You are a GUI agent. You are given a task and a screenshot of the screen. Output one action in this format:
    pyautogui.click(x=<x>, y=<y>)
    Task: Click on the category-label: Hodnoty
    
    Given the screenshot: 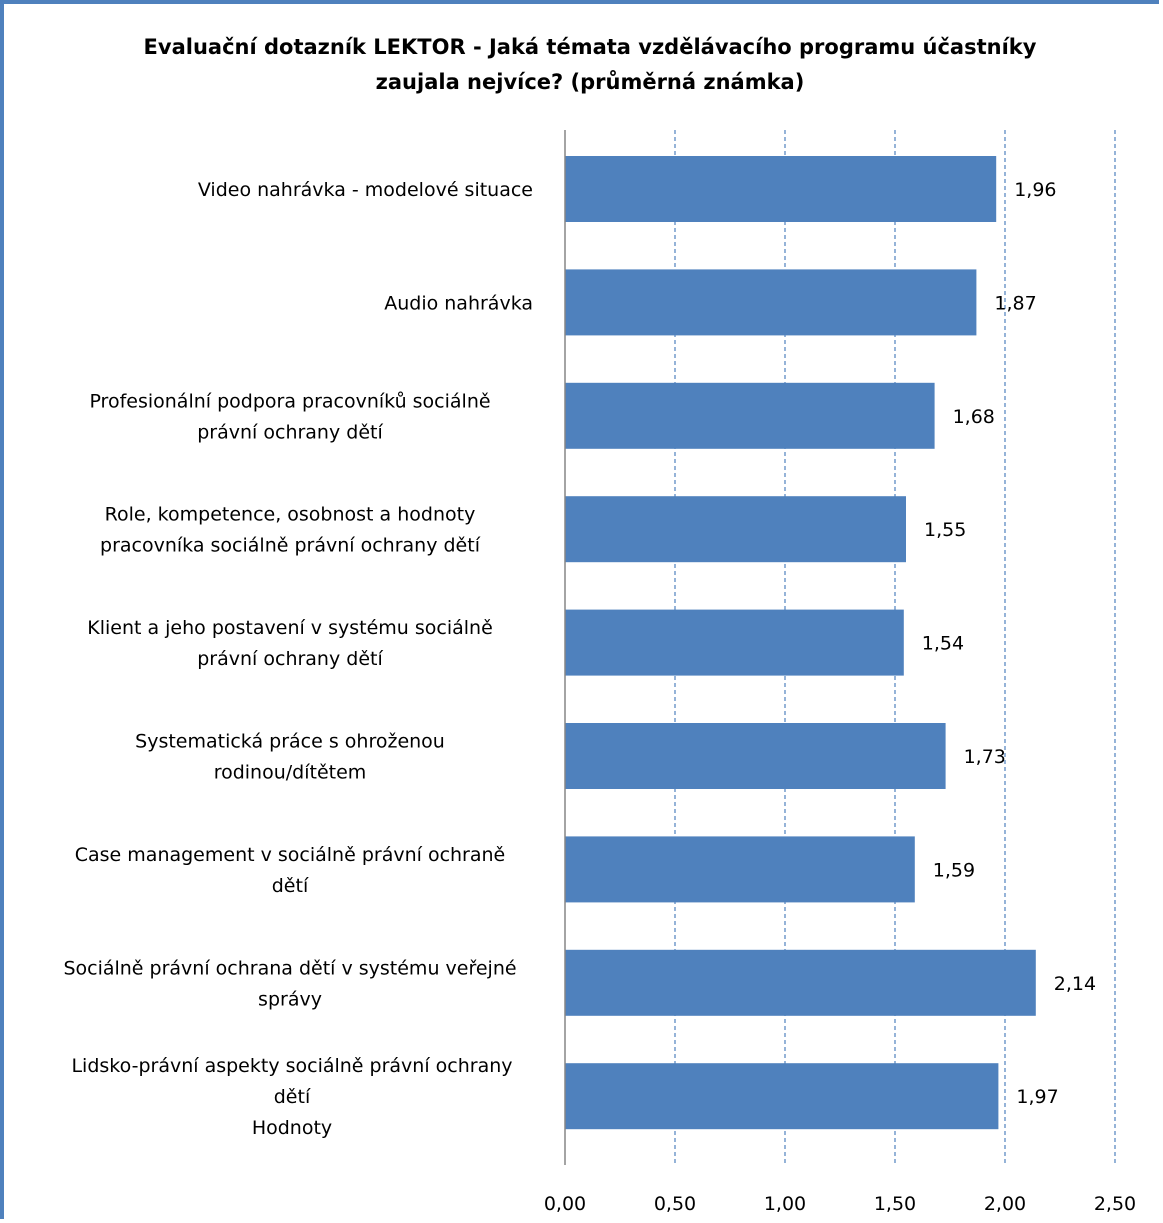 What is the action you would take?
    pyautogui.click(x=292, y=1128)
    